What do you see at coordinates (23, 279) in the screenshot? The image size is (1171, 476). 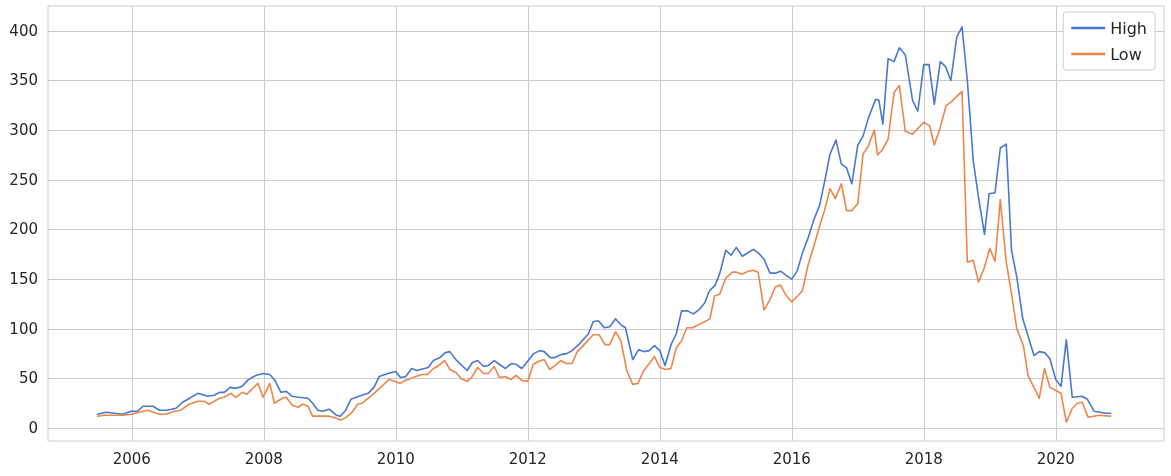 I see `y-tick-label: 150` at bounding box center [23, 279].